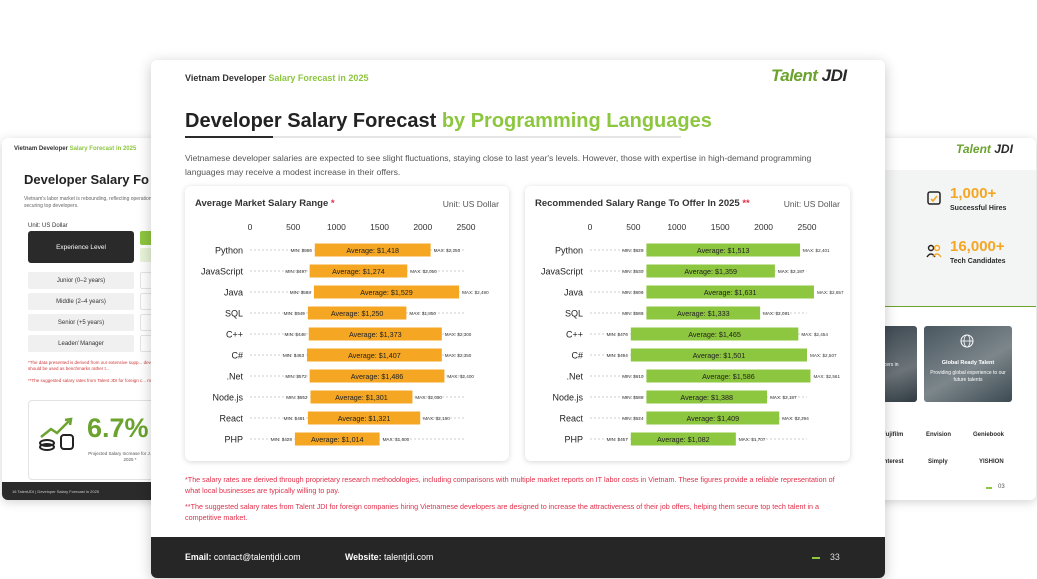 The image size is (1037, 579). Describe the element at coordinates (408, 557) in the screenshot. I see `website-link: talentjdi.com` at that location.